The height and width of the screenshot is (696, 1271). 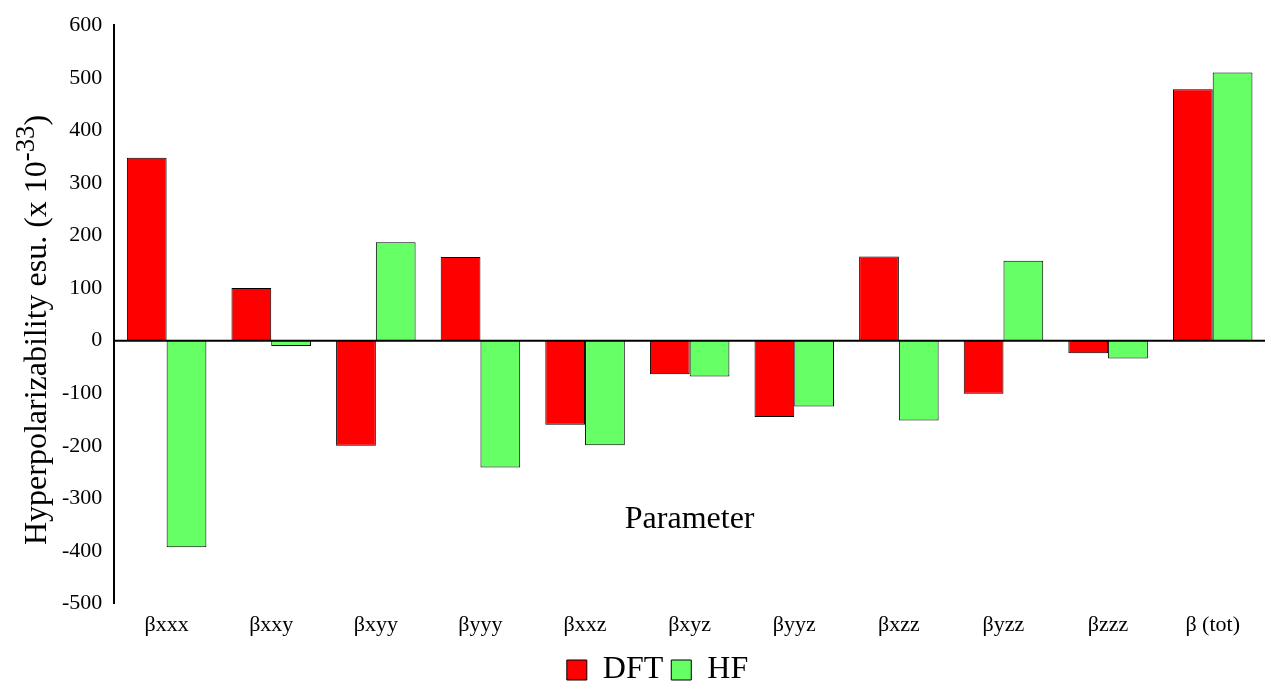 I want to click on x-tick-label: βyyy, so click(x=480, y=623).